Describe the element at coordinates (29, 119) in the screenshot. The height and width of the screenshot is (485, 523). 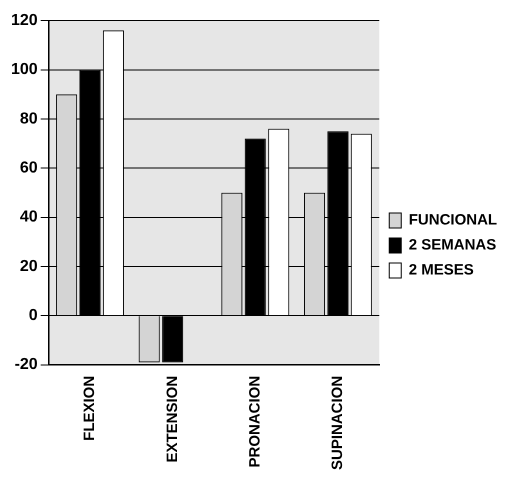
I see `y-tick-label: 80` at that location.